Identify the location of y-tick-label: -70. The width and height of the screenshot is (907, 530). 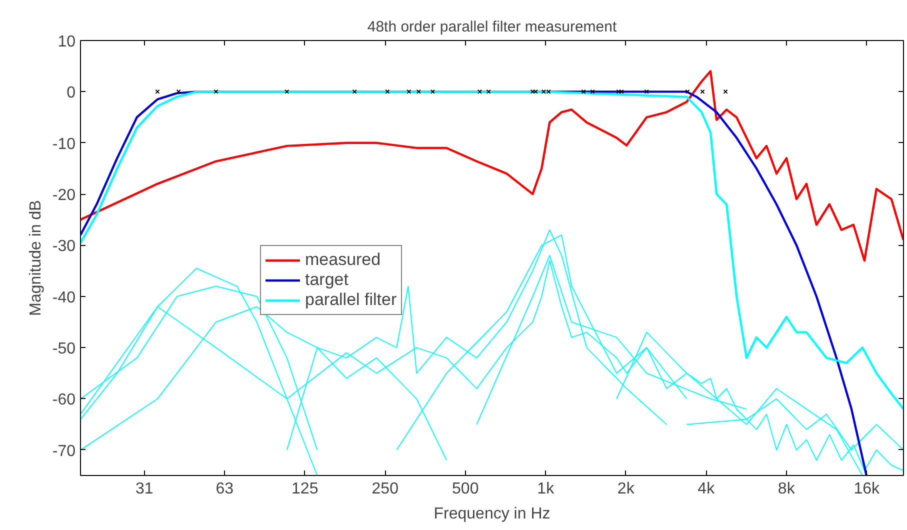
(64, 451).